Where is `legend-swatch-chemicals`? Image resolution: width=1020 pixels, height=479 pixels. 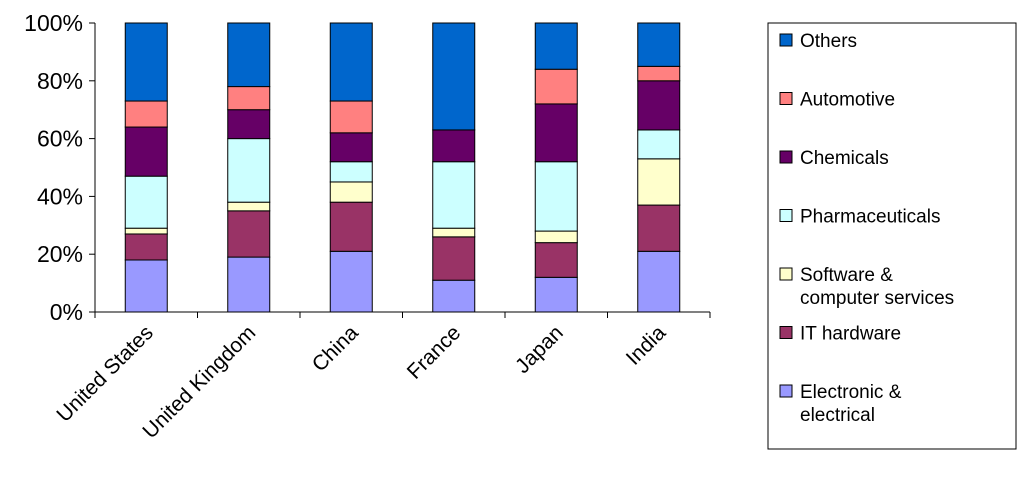
legend-swatch-chemicals is located at coordinates (786, 157).